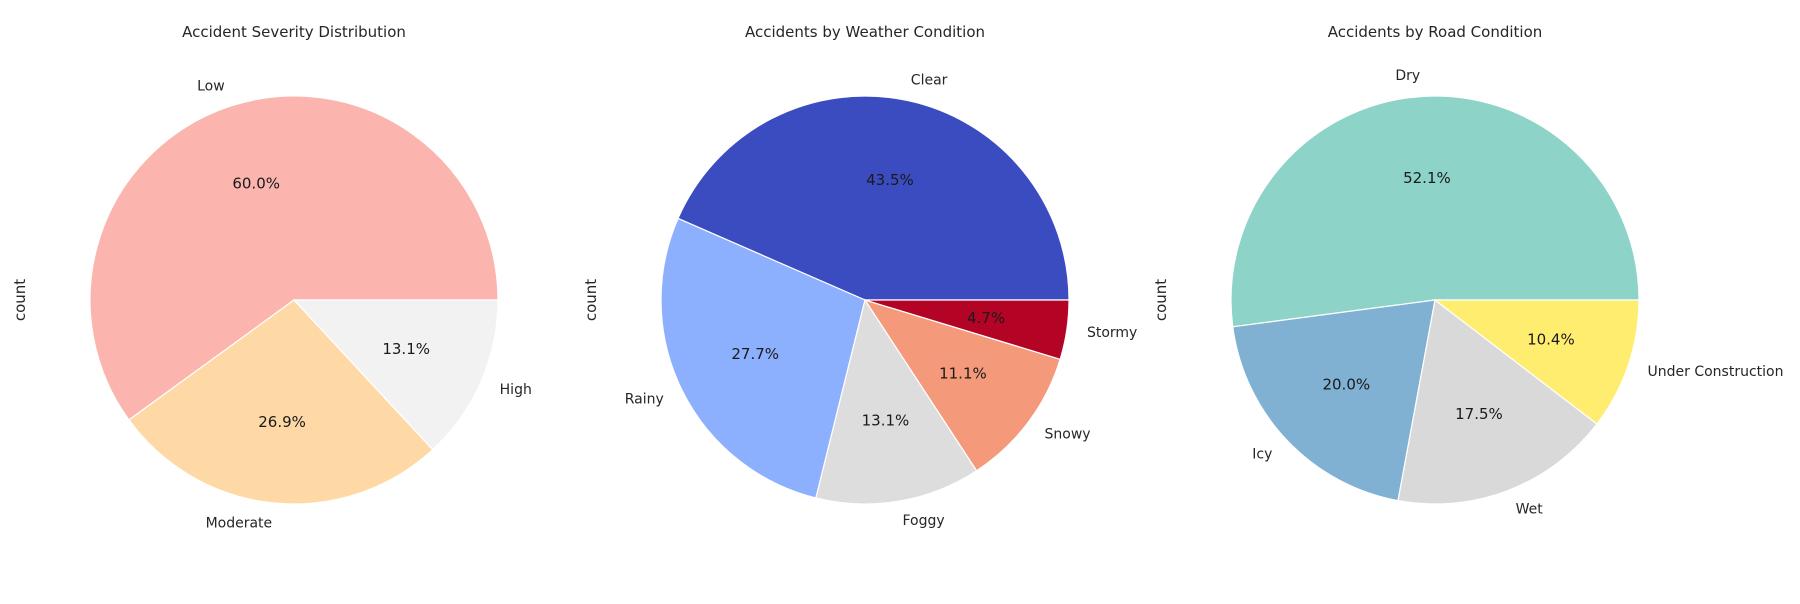 The height and width of the screenshot is (604, 1800). I want to click on slice-label-under-construction: Under Construction, so click(1716, 372).